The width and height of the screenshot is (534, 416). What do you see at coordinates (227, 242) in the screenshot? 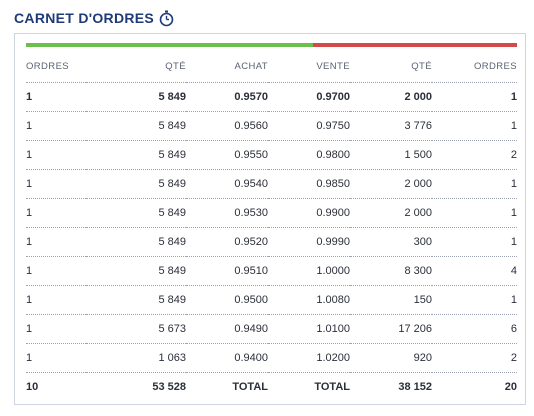
I see `bid-price-cell: 0.9520` at bounding box center [227, 242].